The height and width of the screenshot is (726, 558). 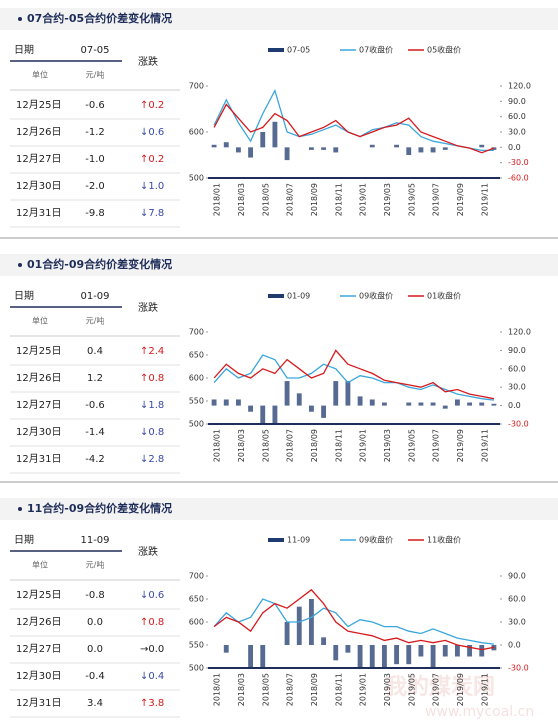 I want to click on value-cell: 1.2, so click(x=95, y=378).